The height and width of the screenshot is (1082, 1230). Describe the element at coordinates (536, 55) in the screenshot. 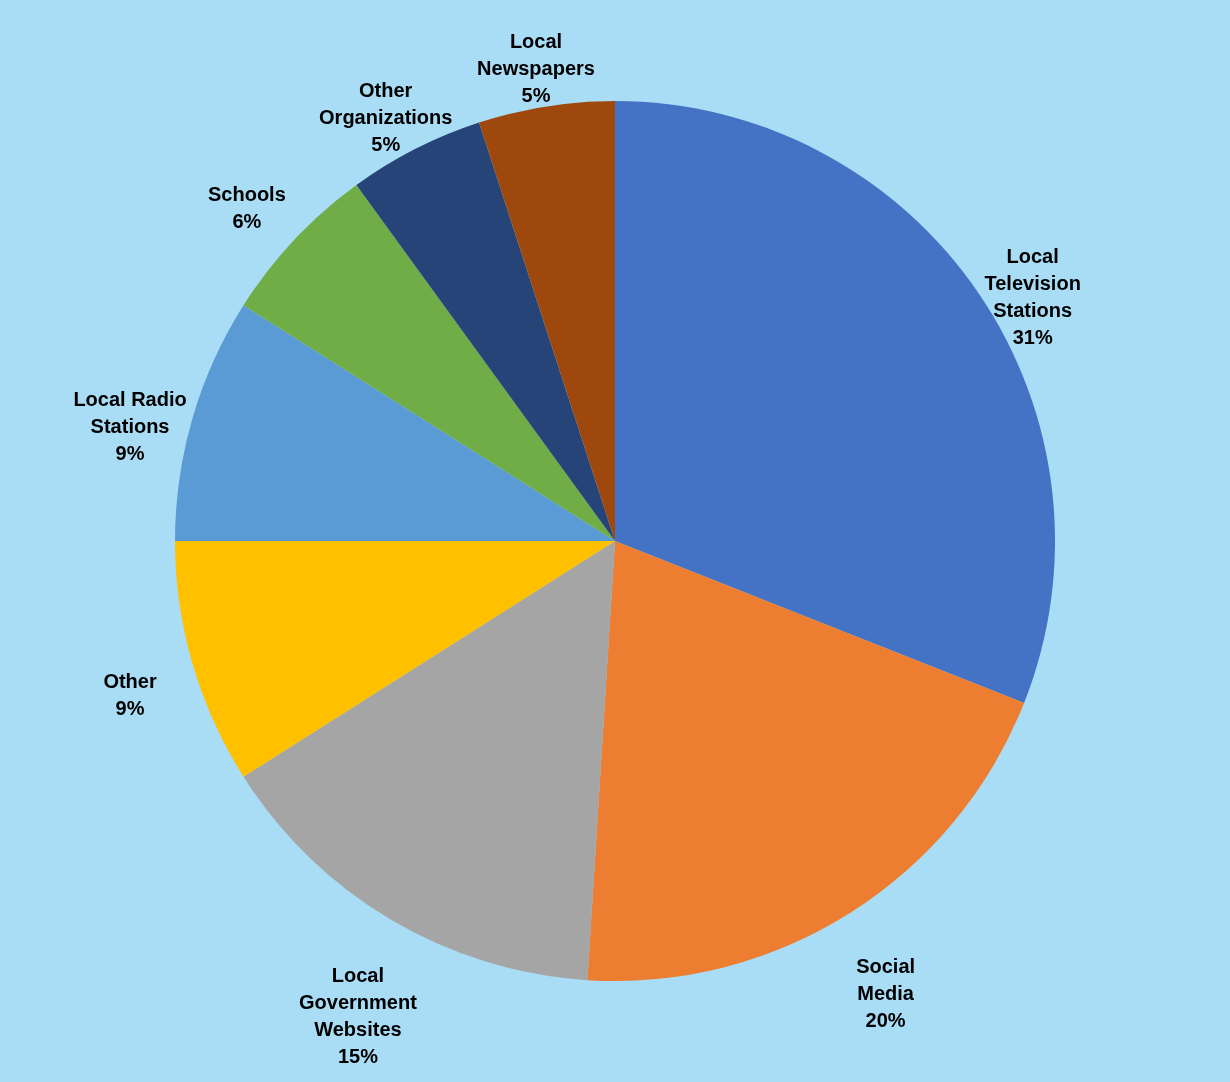

I see `slice-label: Local Newspapers` at that location.